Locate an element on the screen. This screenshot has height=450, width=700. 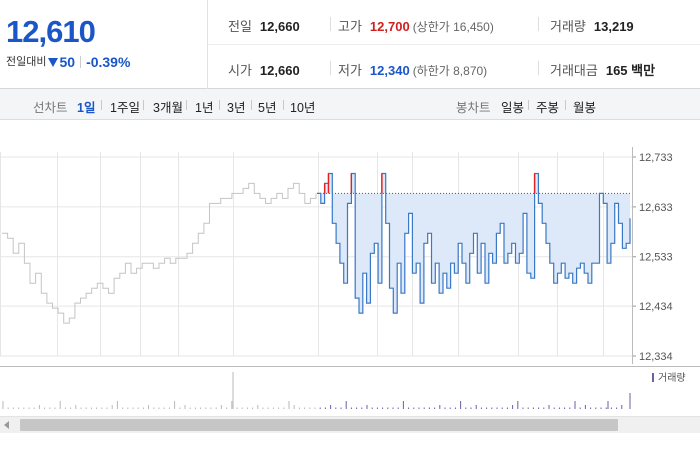
candle-chart-label: 봉차트 is located at coordinates (473, 108).